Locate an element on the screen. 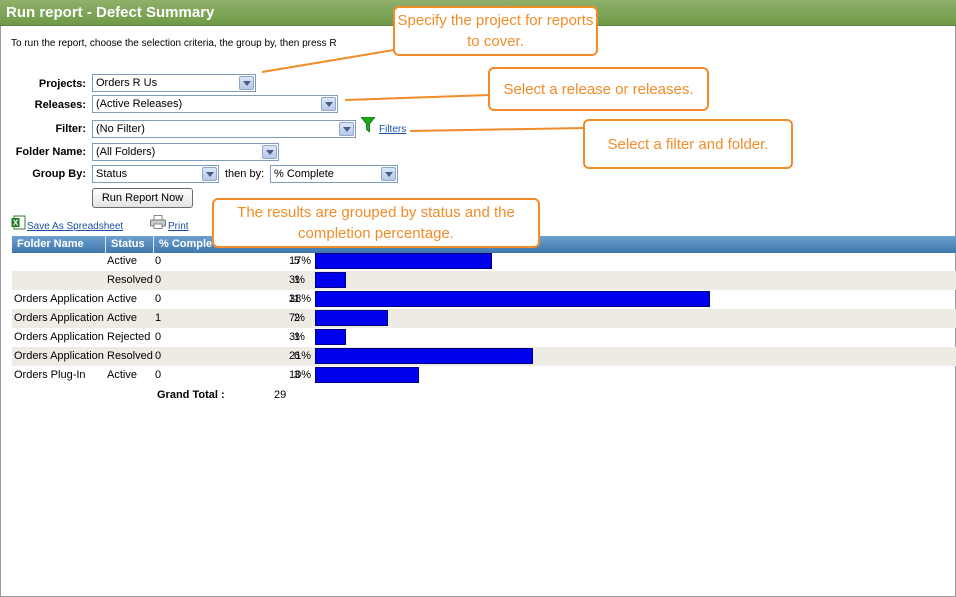 The height and width of the screenshot is (597, 956). cell-count: 5 is located at coordinates (296, 261).